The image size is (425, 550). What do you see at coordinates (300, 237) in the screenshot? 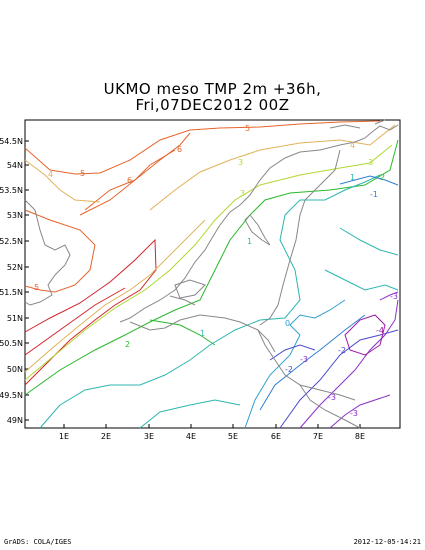
I see `border-netherlands-germany` at bounding box center [300, 237].